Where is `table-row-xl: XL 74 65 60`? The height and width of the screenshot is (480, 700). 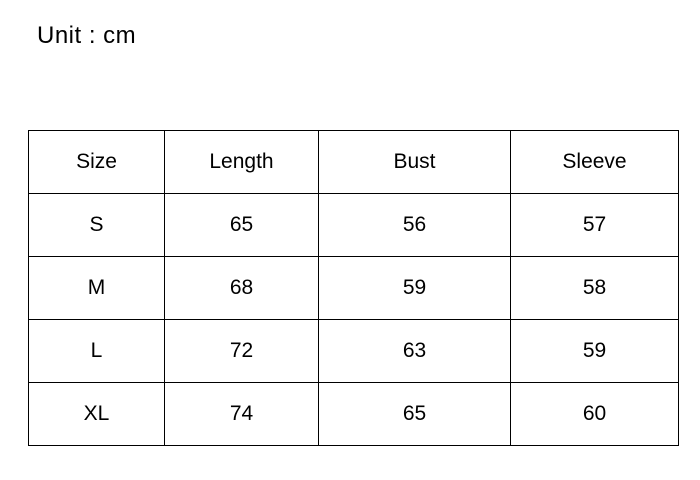
table-row-xl: XL 74 65 60 is located at coordinates (353, 414).